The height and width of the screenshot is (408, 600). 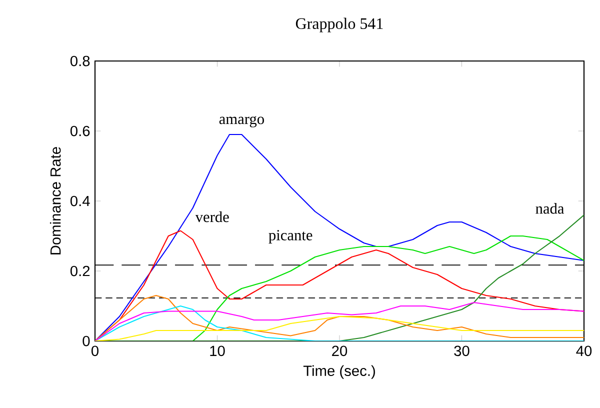 I want to click on x-tick-label: 20, so click(x=340, y=351).